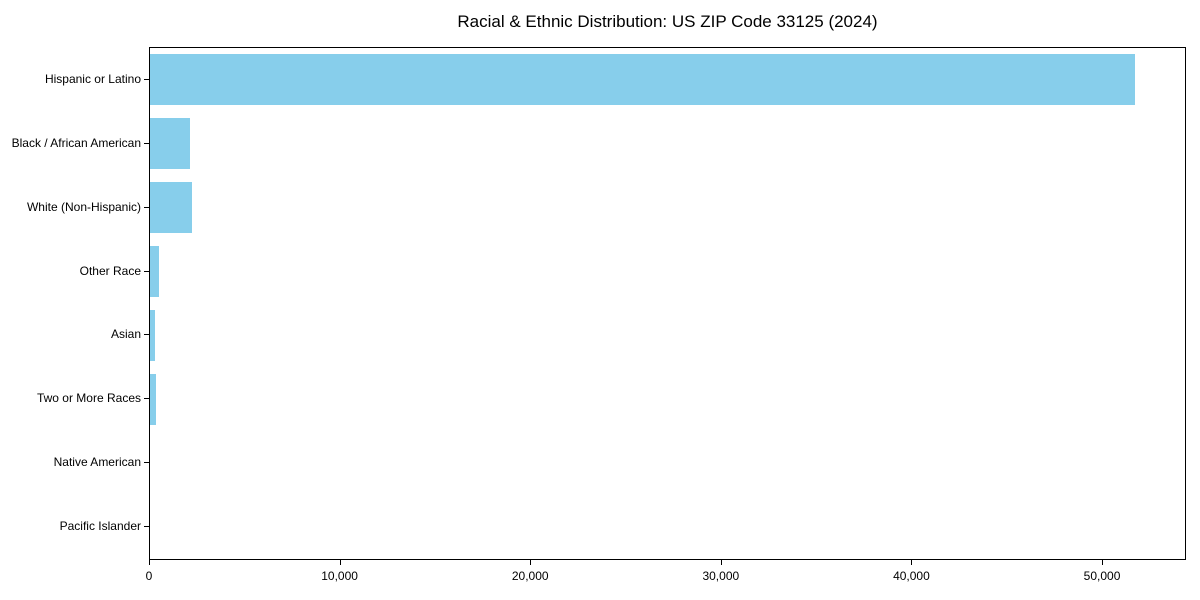 Image resolution: width=1200 pixels, height=600 pixels. Describe the element at coordinates (170, 144) in the screenshot. I see `bar-black-african-american` at that location.